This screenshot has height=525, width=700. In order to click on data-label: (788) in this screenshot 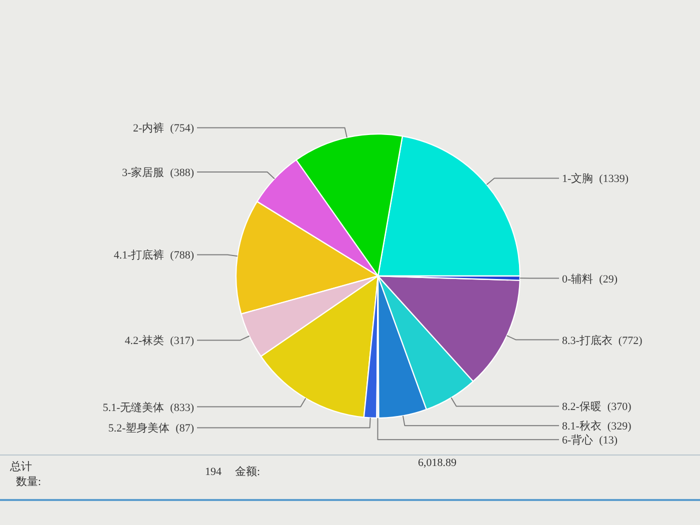, I will do `click(182, 256)`.